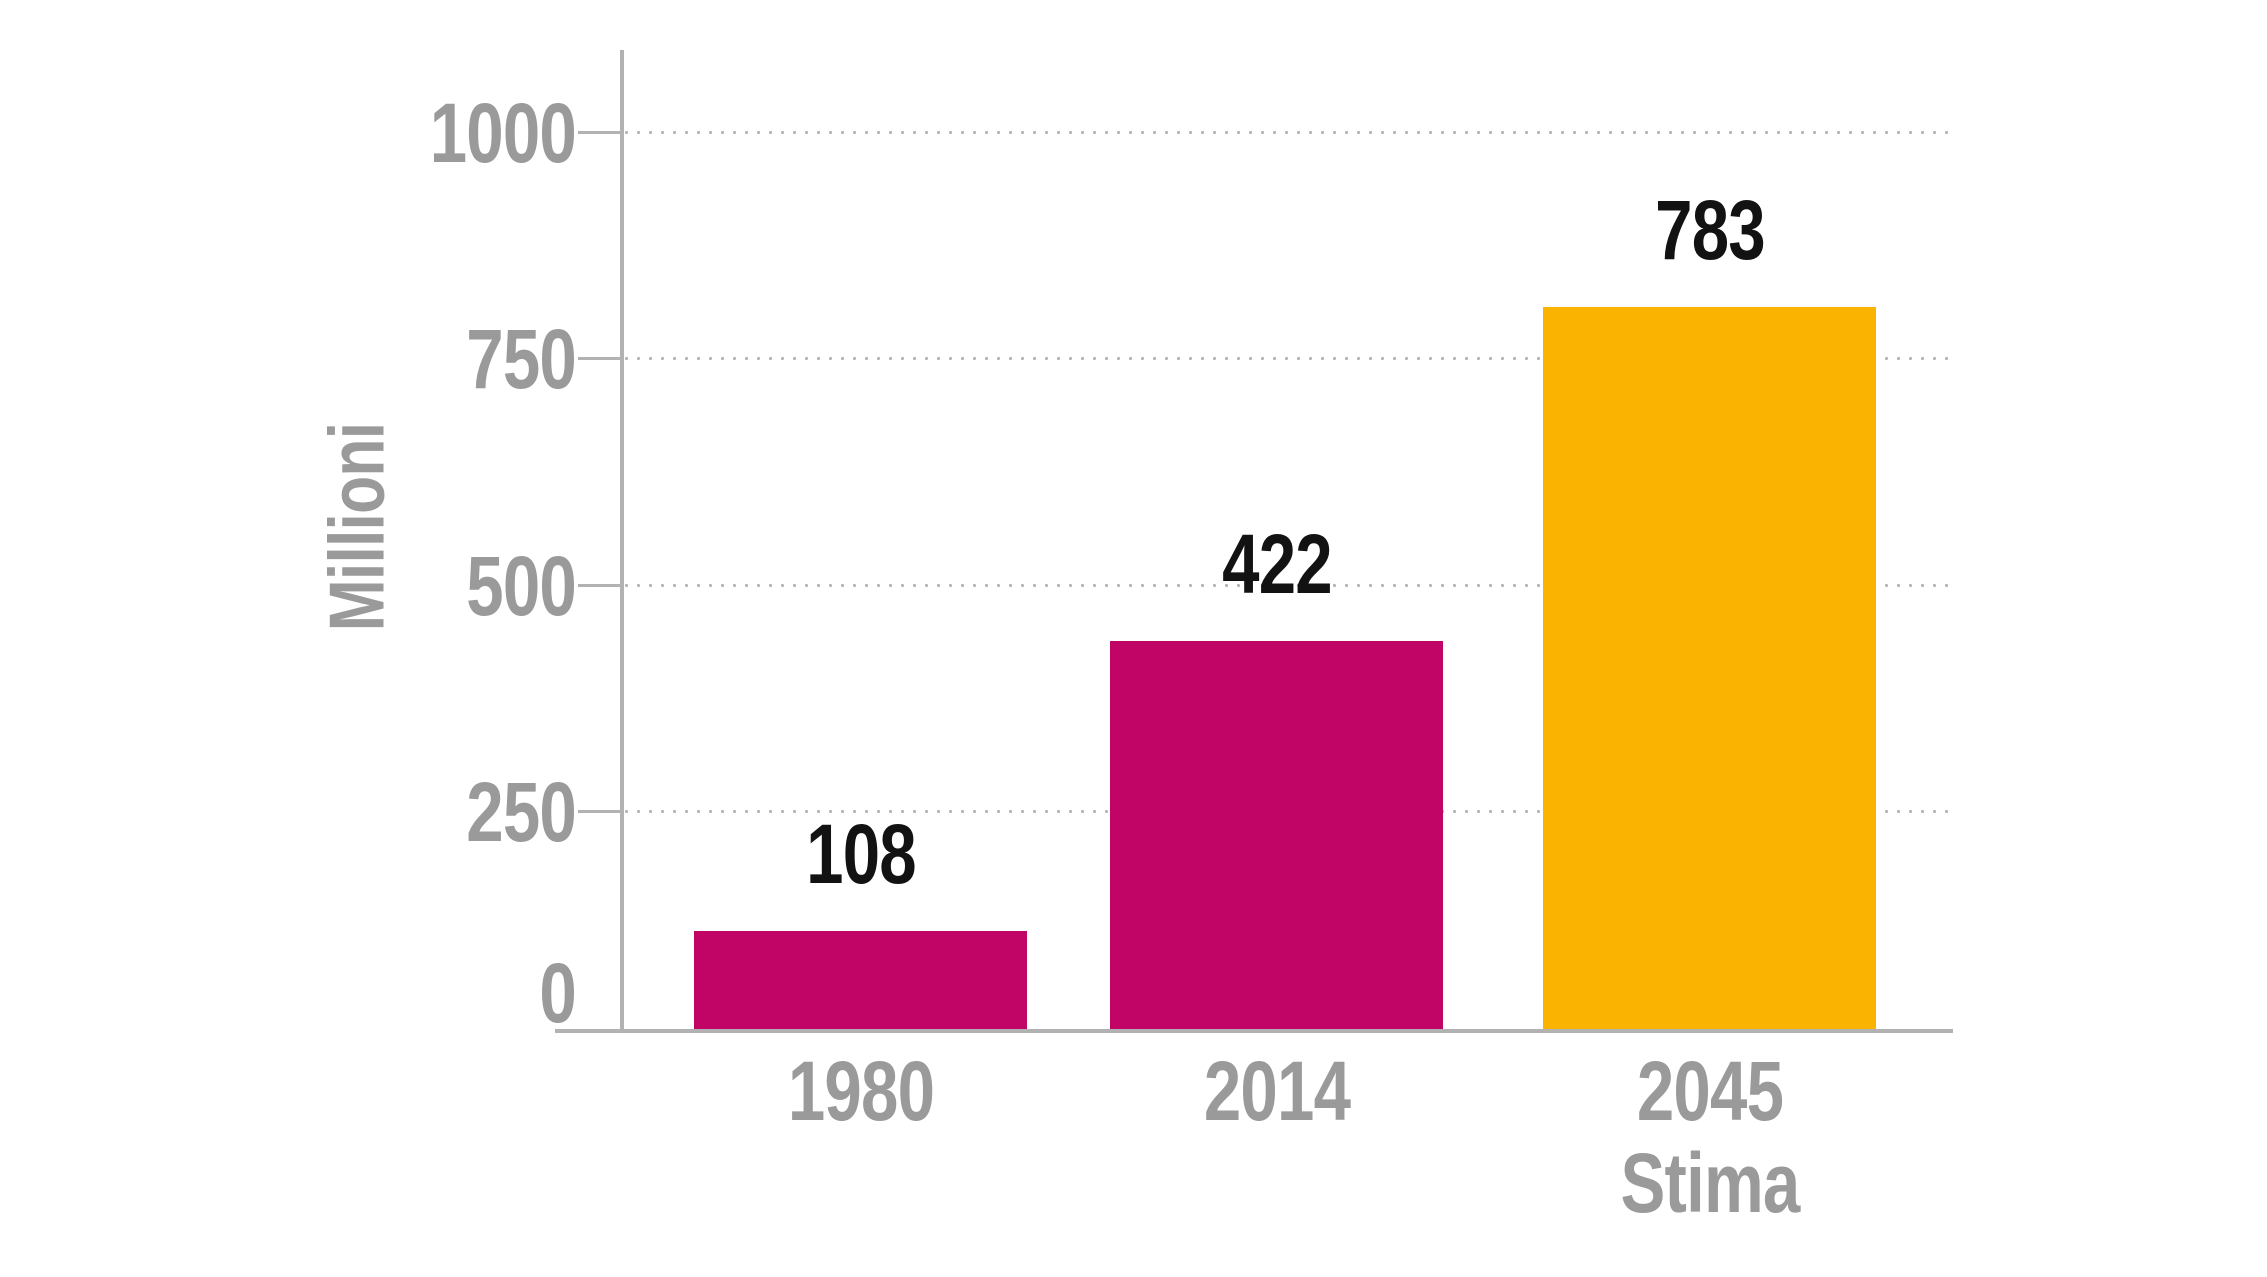  I want to click on x-axis-line, so click(1254, 1031).